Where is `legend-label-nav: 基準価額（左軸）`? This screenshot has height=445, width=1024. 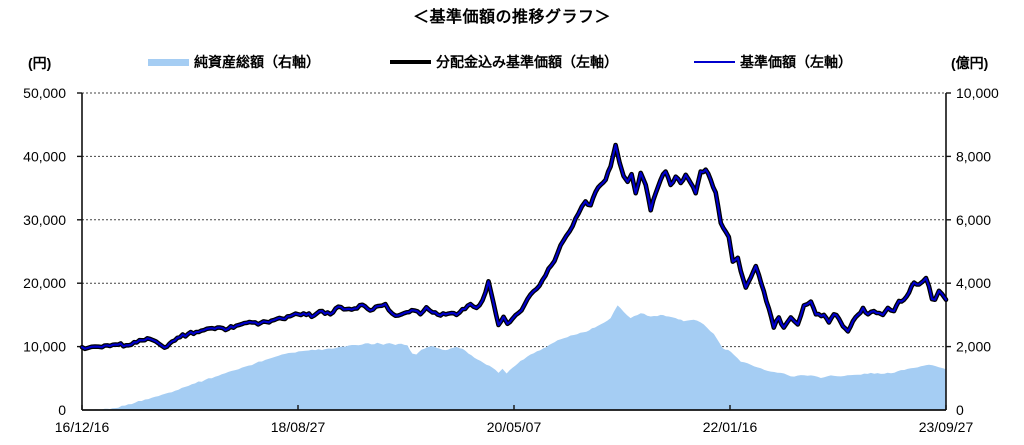 legend-label-nav: 基準価額（左軸） is located at coordinates (796, 62).